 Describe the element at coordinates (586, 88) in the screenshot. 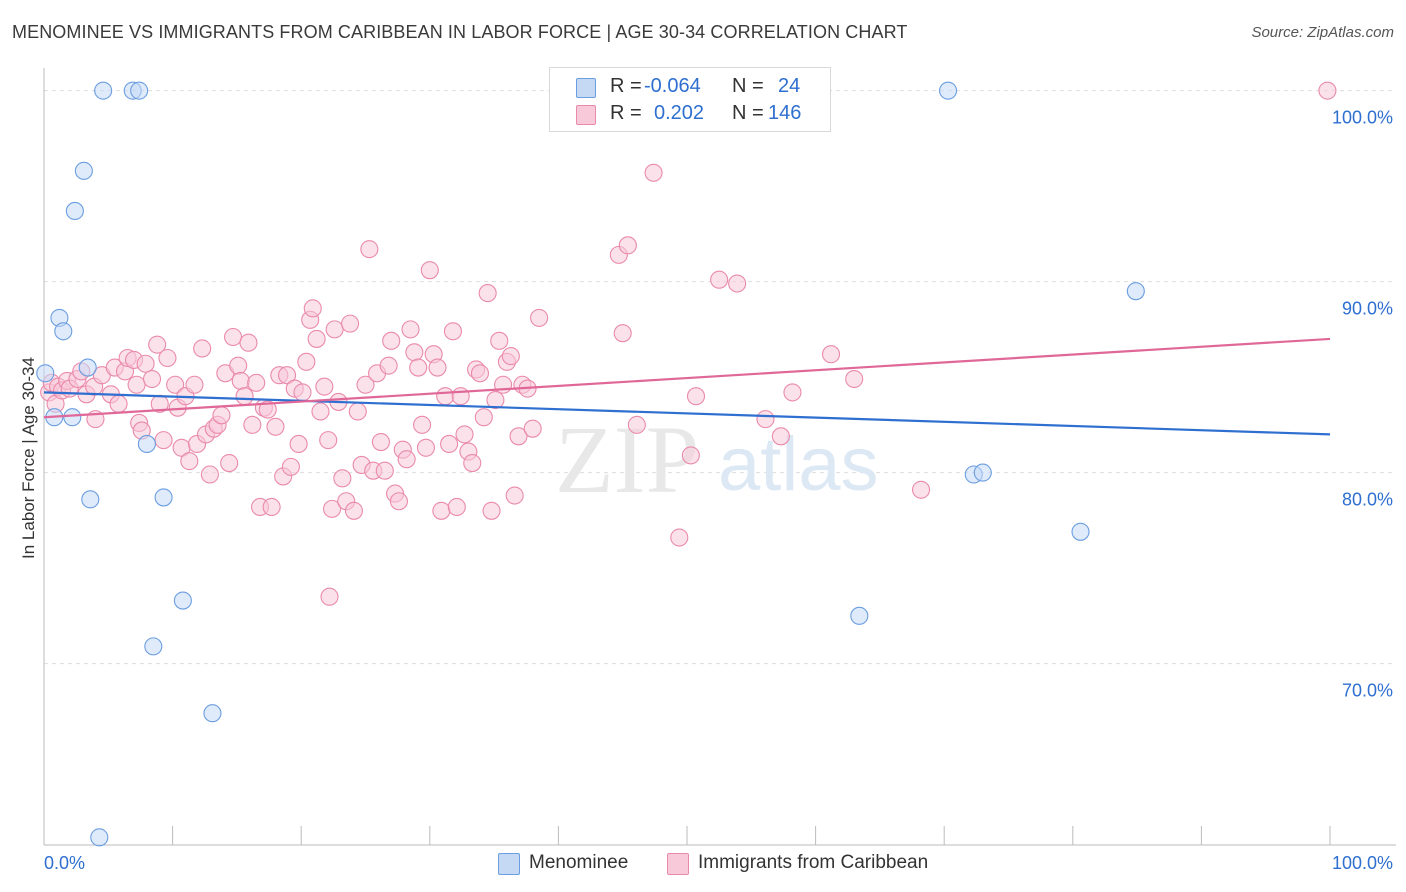

I see `legend-swatch-blue` at that location.